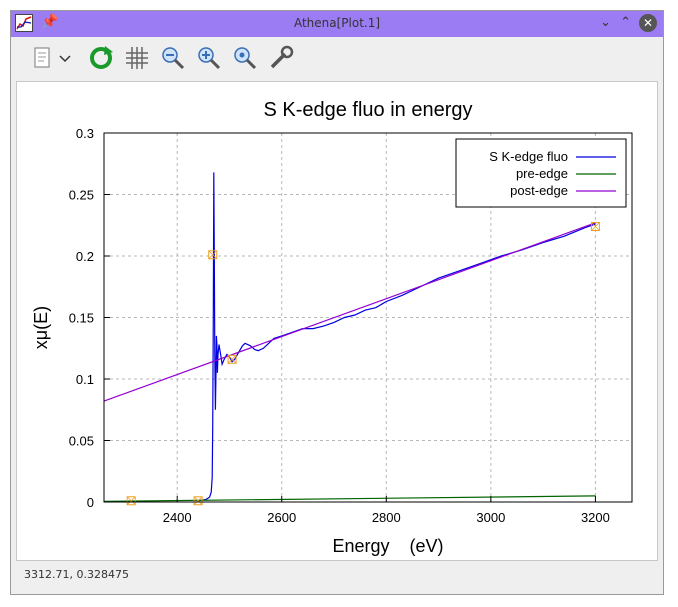  Describe the element at coordinates (43, 58) in the screenshot. I see `page-setup-icon` at that location.